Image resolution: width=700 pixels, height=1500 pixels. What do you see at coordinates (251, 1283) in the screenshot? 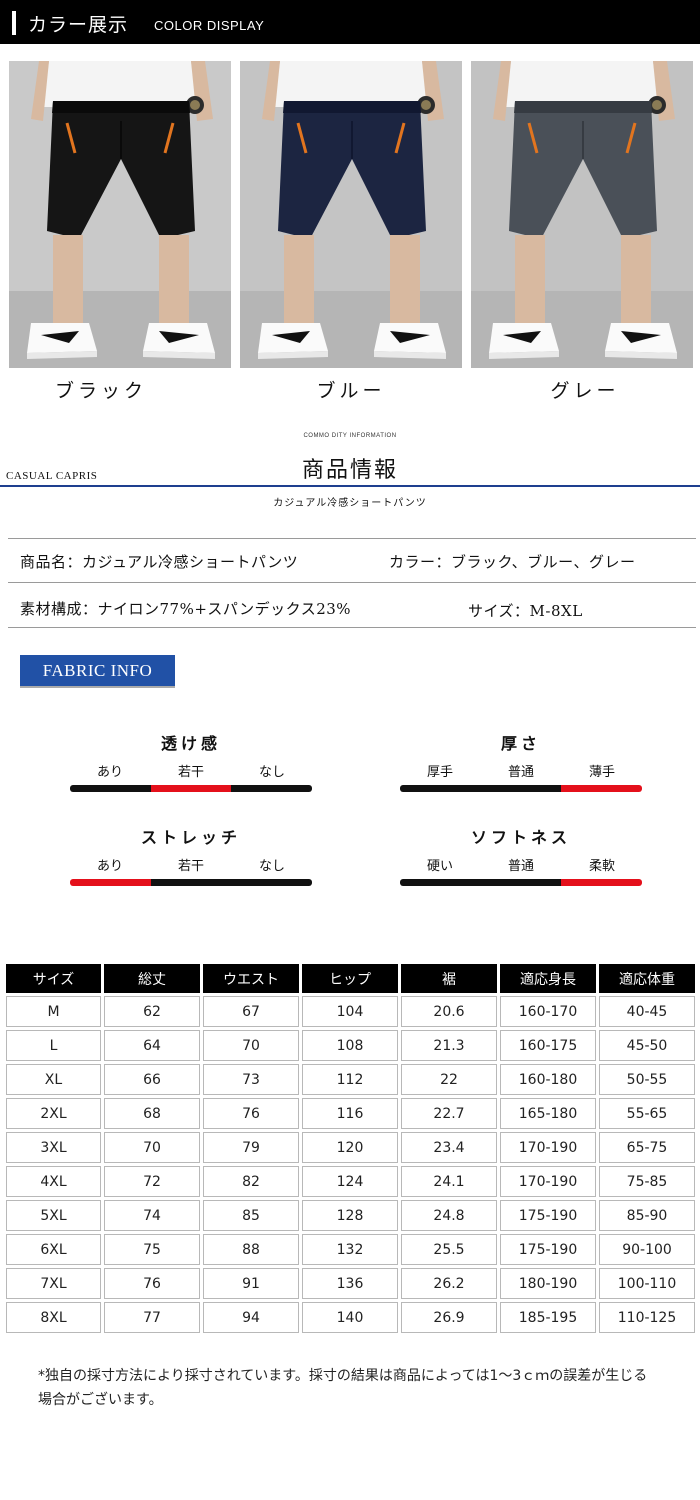
I see `table-cell: 91` at bounding box center [251, 1283].